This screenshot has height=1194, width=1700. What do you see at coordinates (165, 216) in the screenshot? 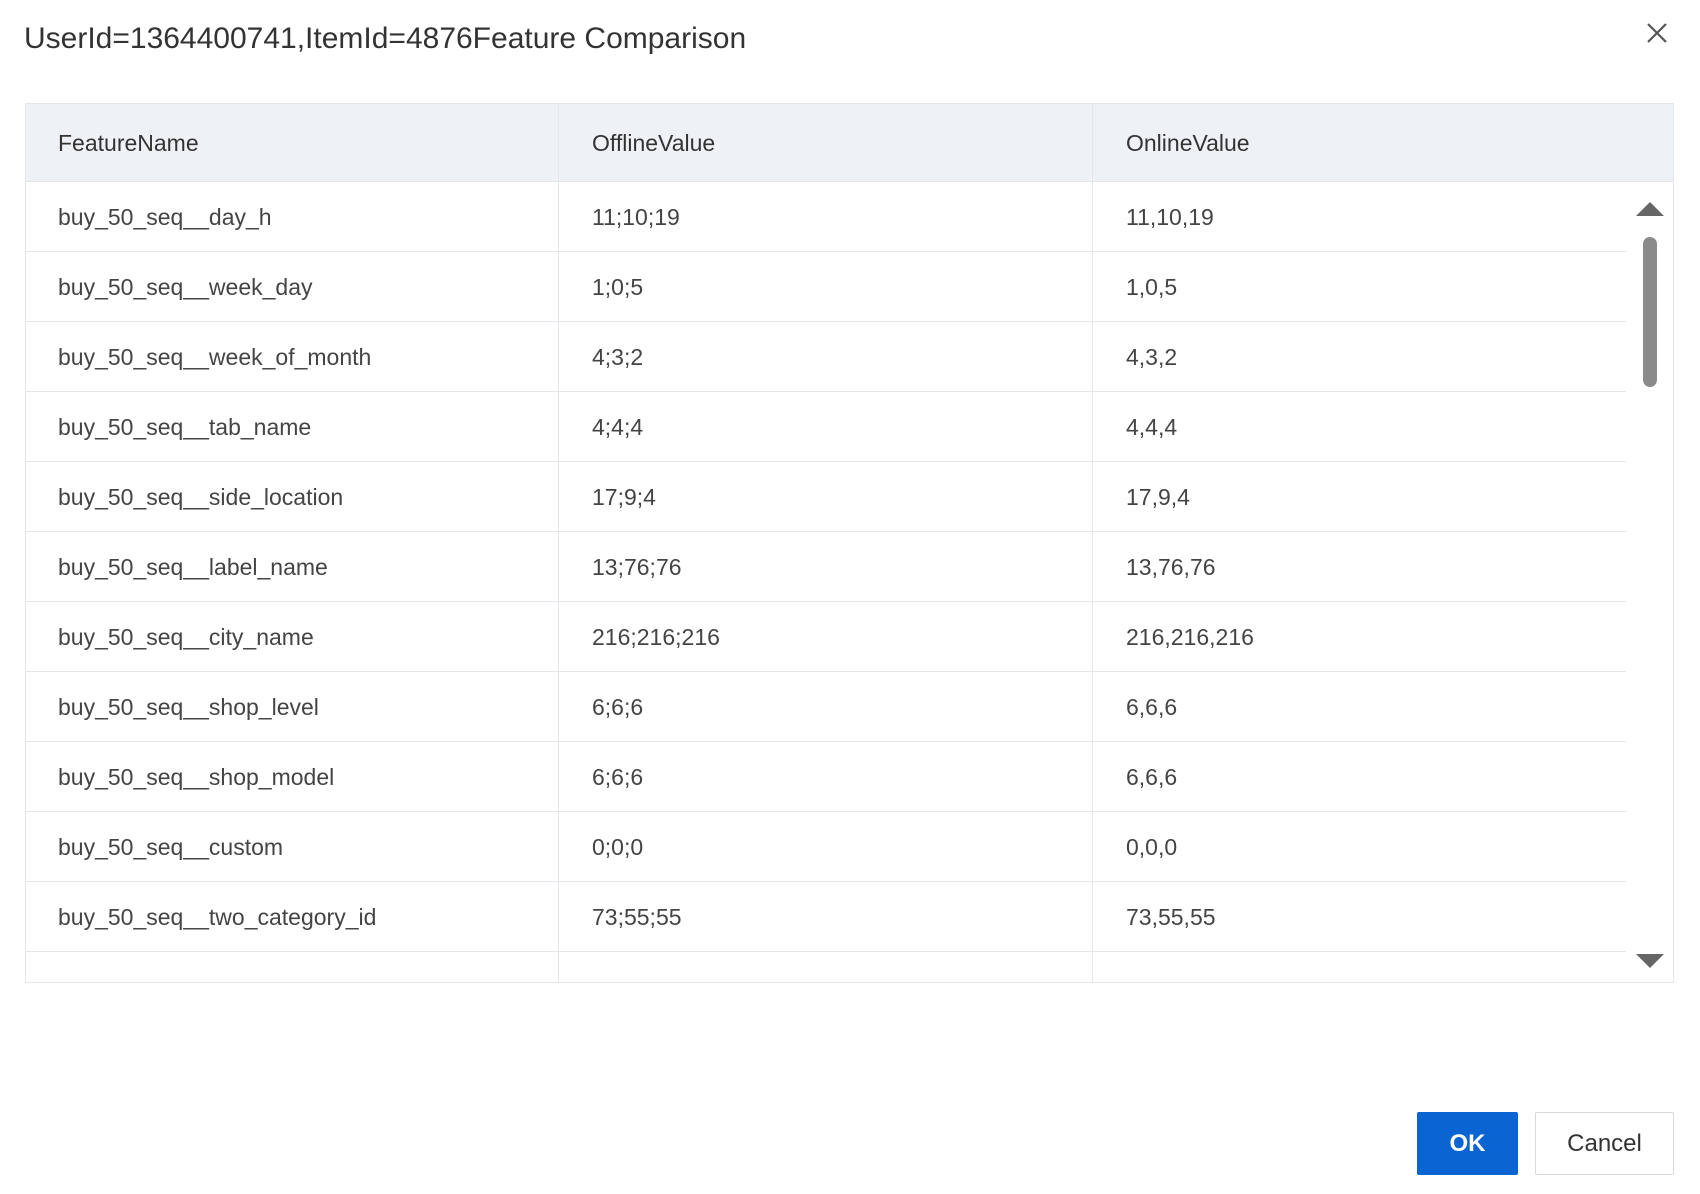
I see `table-cell: buy_50_seq__day_h` at bounding box center [165, 216].